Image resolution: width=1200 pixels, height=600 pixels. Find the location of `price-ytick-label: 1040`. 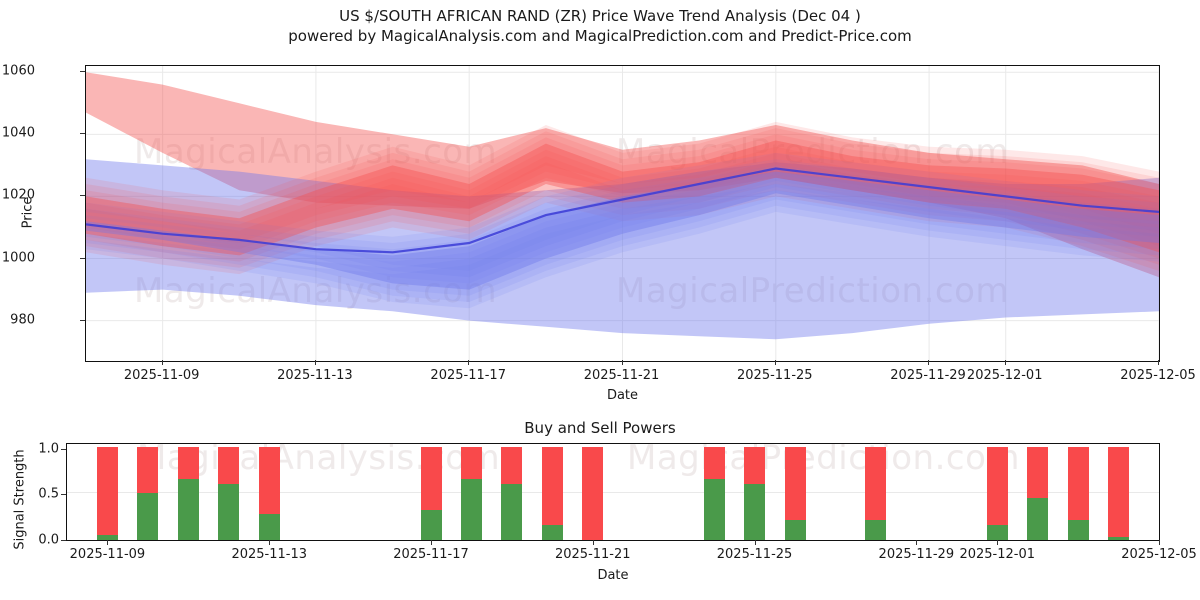

price-ytick-label: 1040 is located at coordinates (18, 133).